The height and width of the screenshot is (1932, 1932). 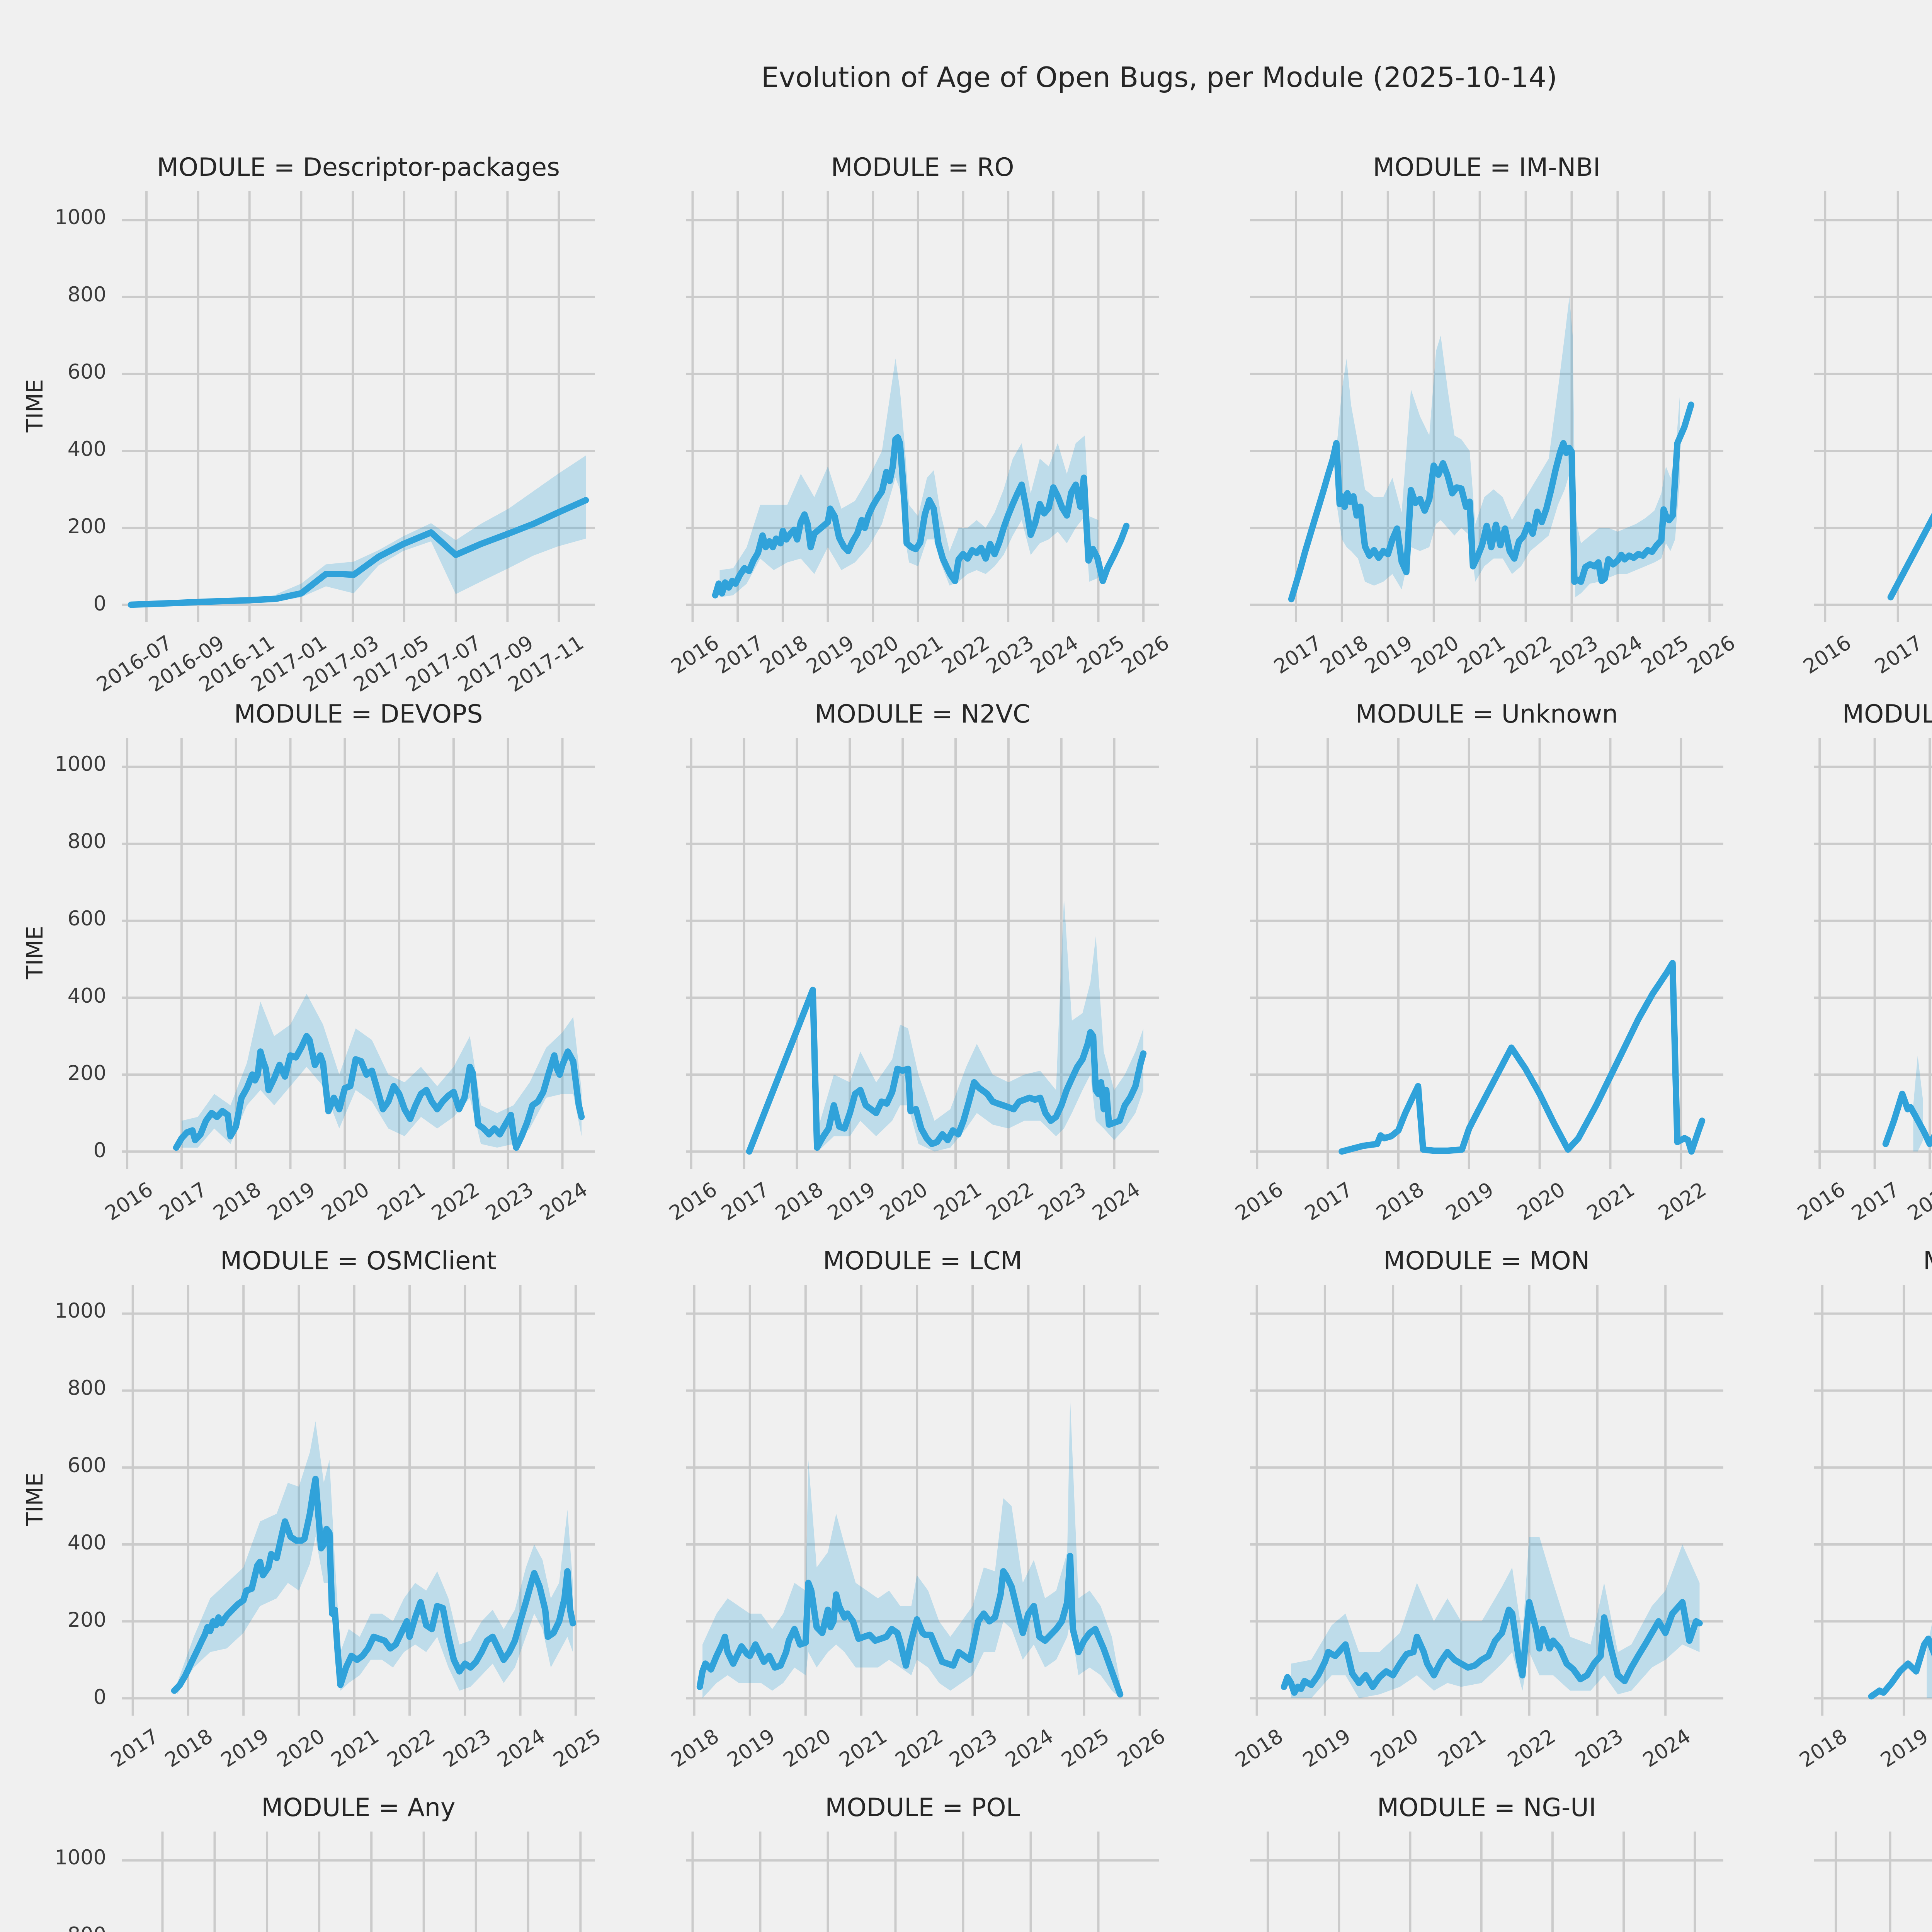 I want to click on facet-title: MODULE = MON, so click(x=1487, y=1262).